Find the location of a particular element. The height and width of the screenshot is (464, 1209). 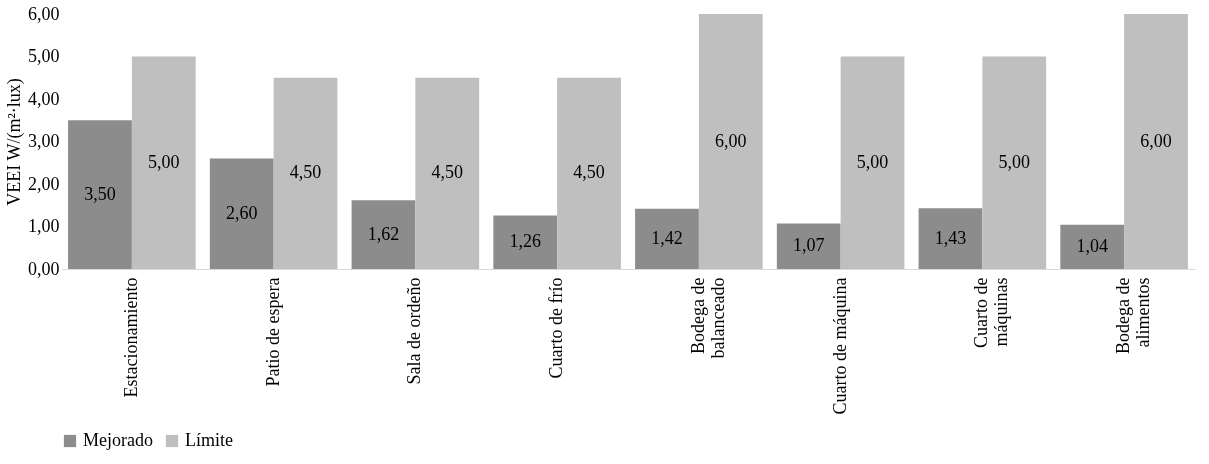

y-tick-label: 6,00 is located at coordinates (44, 13).